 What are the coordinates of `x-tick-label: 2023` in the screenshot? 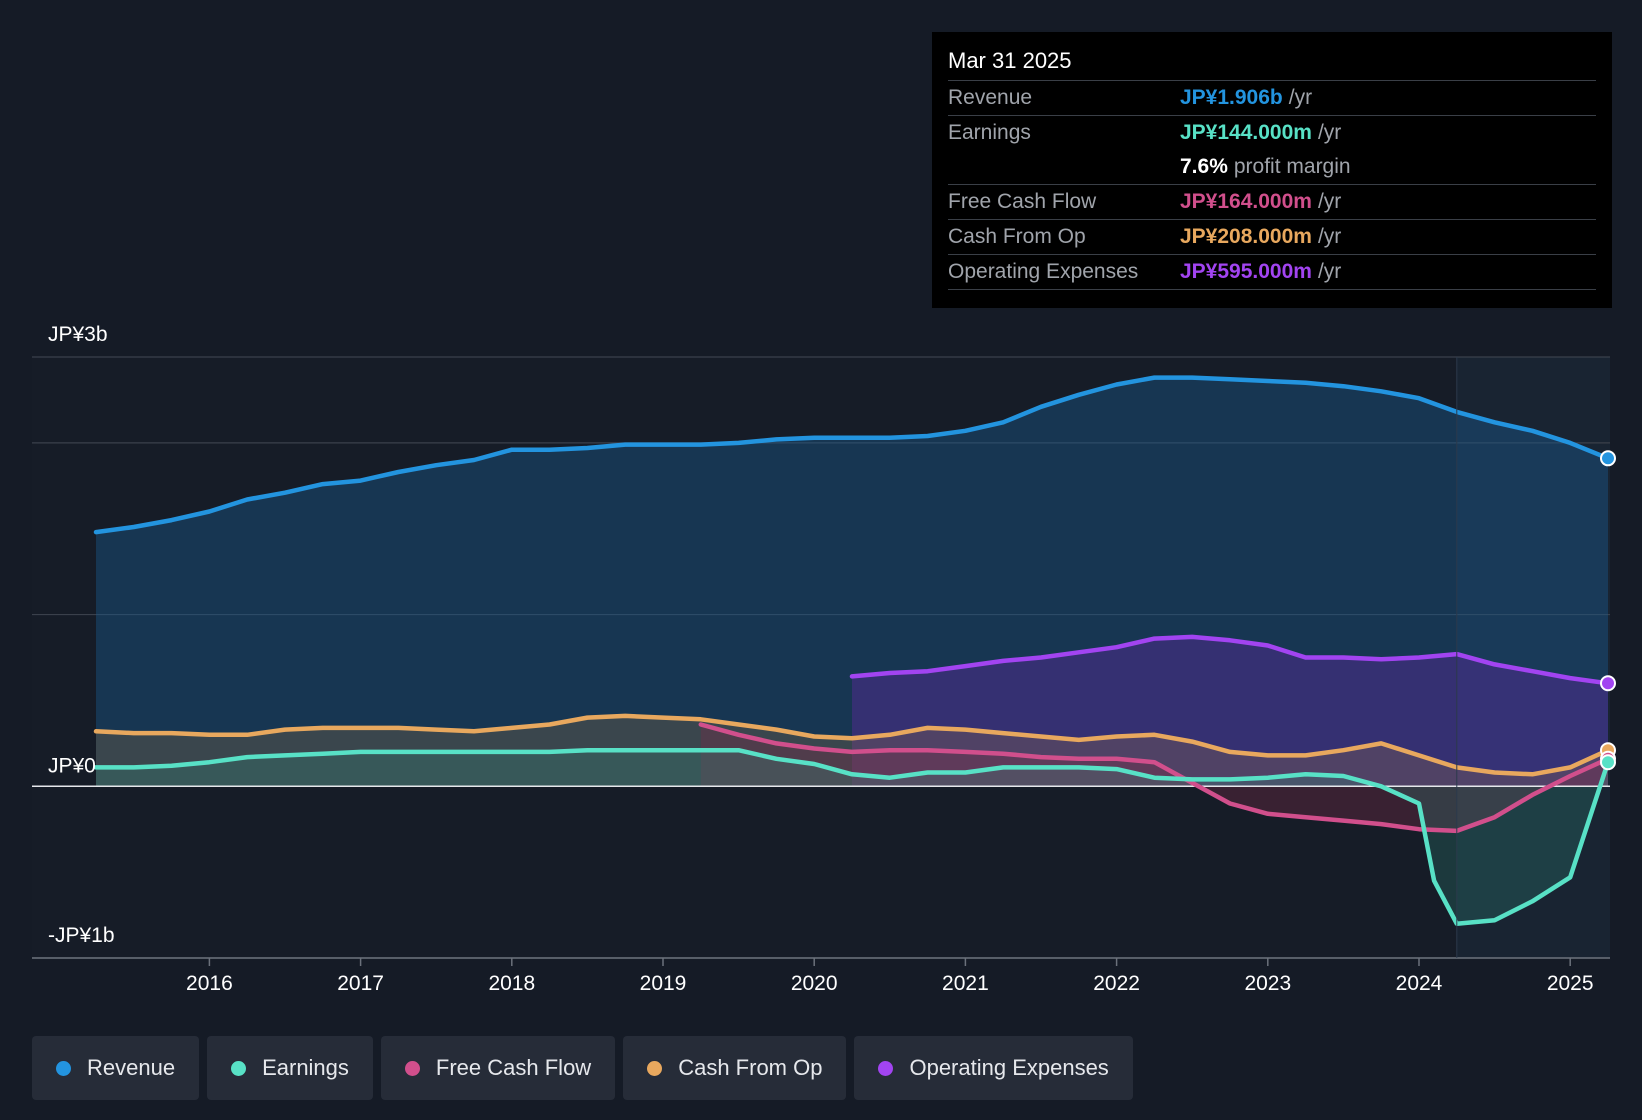 It's located at (1267, 983).